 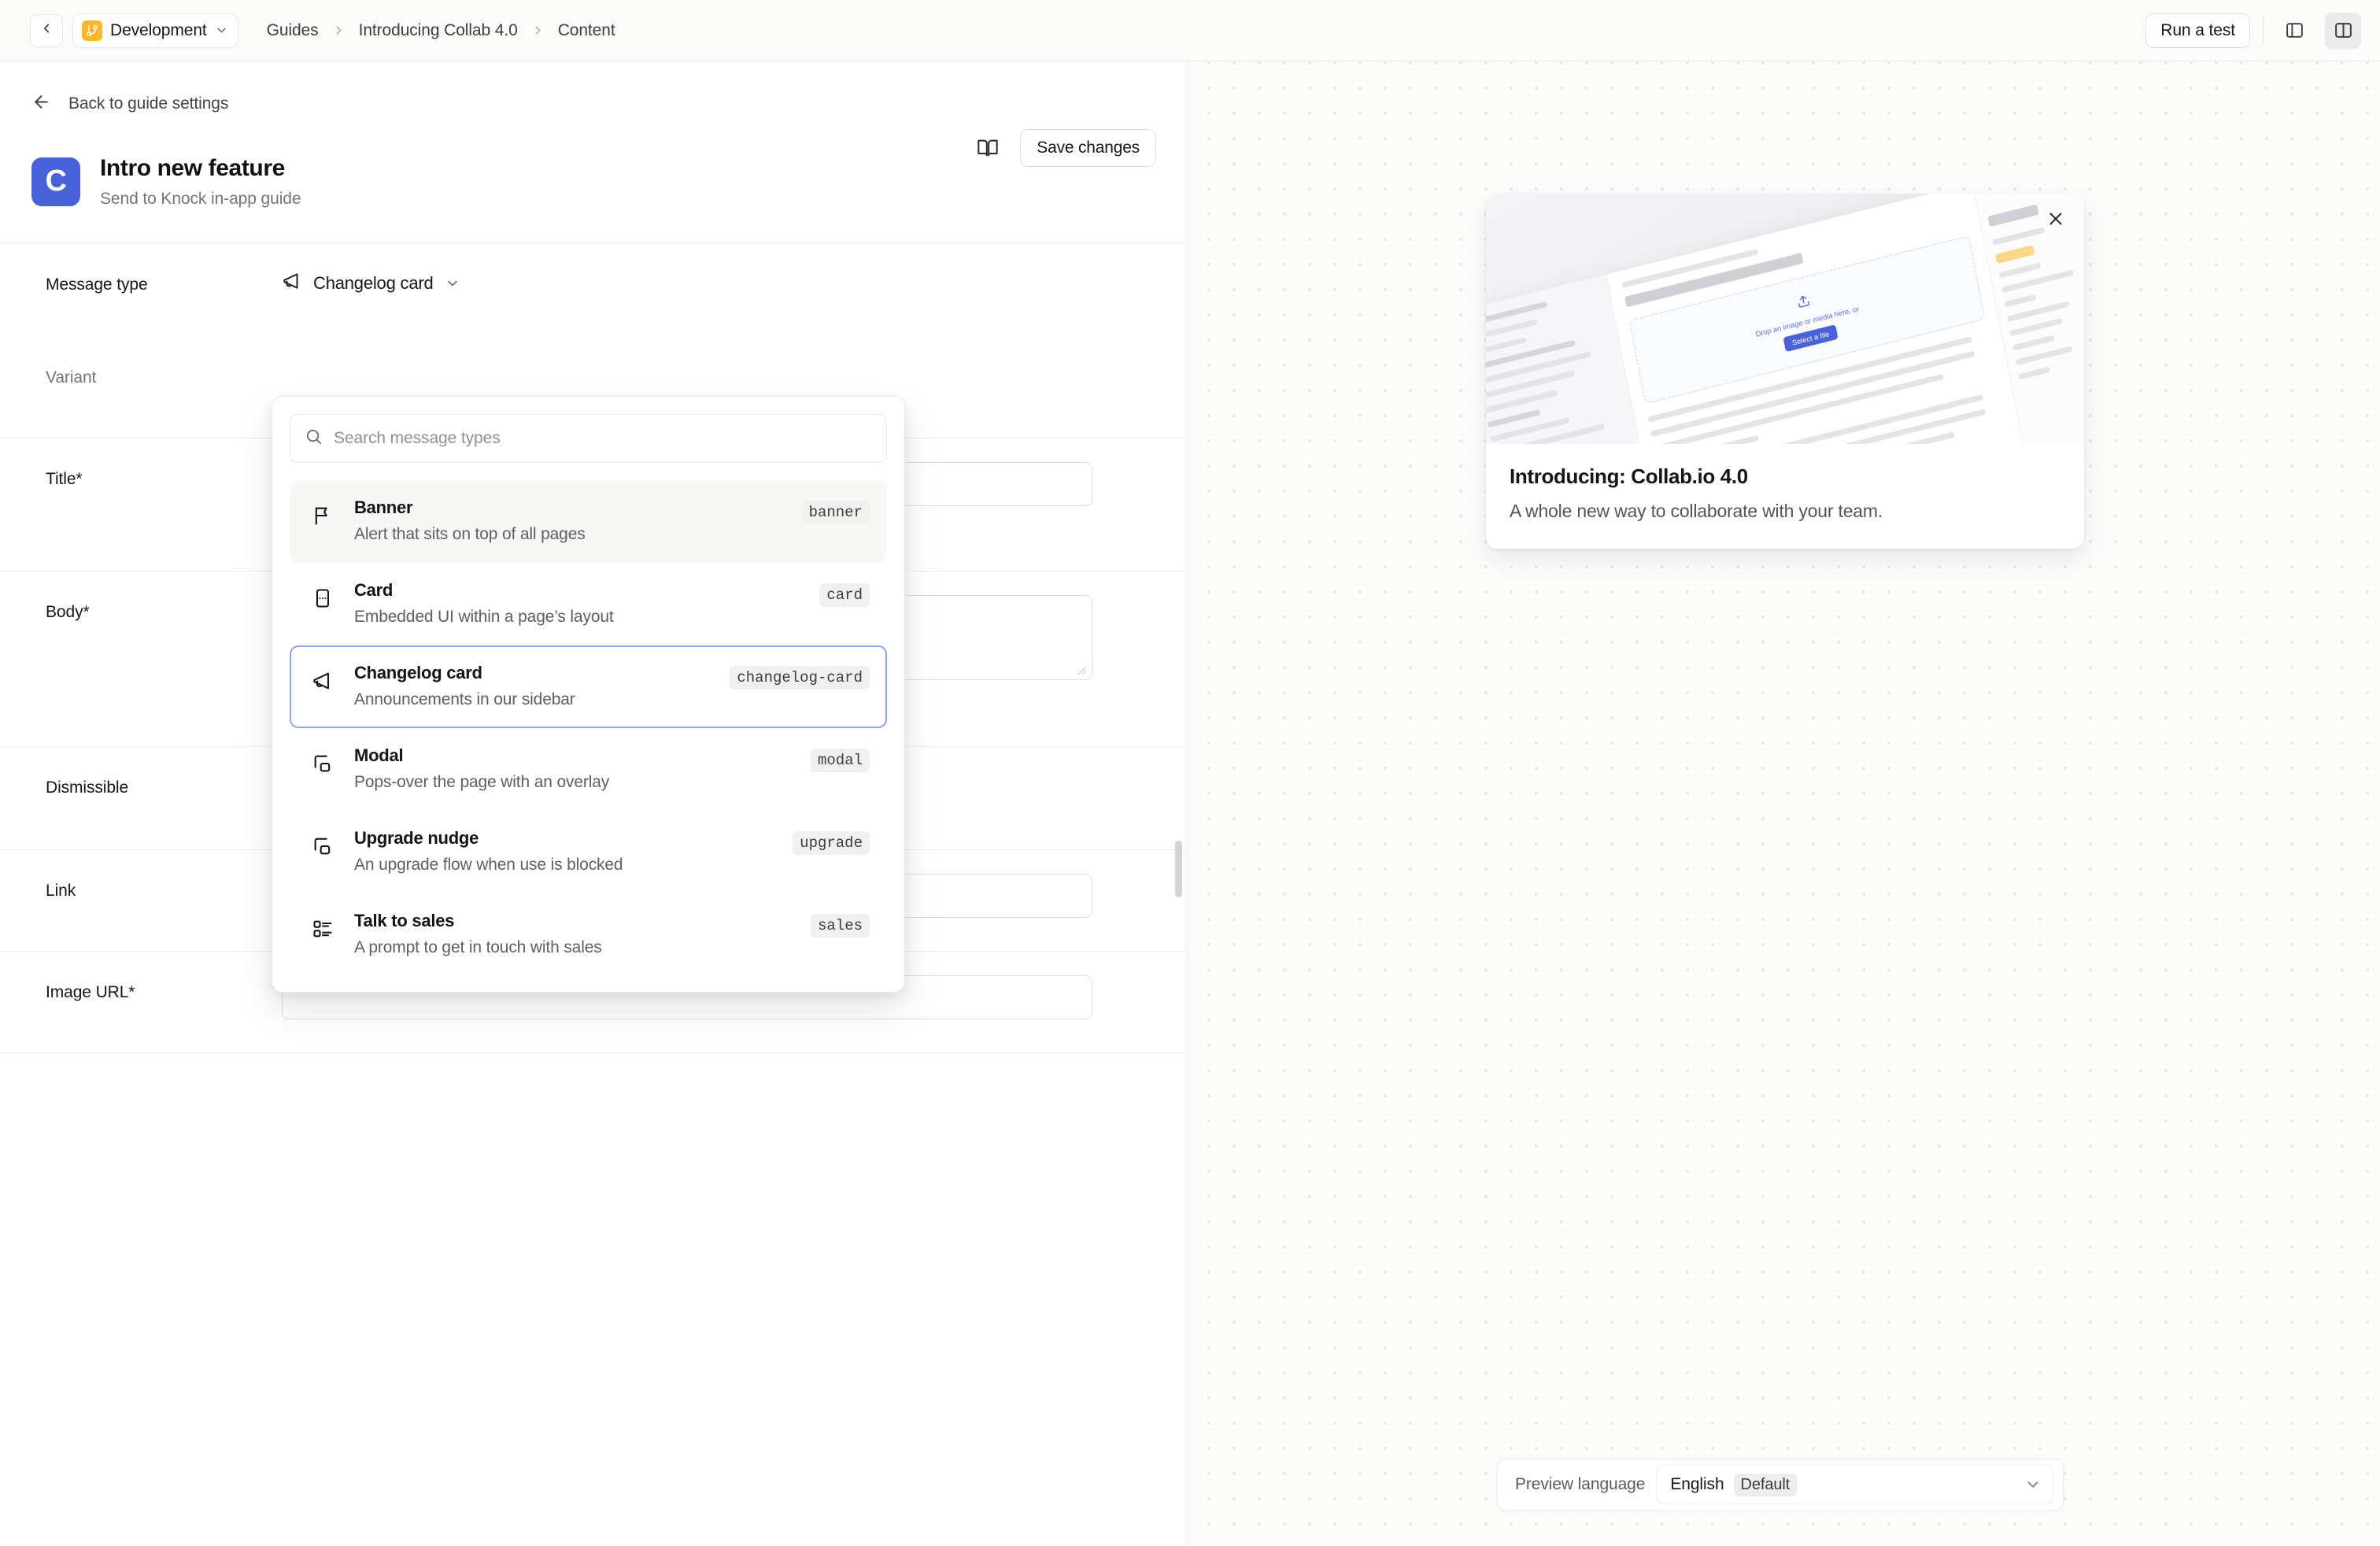 I want to click on chevron-right-icon, so click(x=339, y=30).